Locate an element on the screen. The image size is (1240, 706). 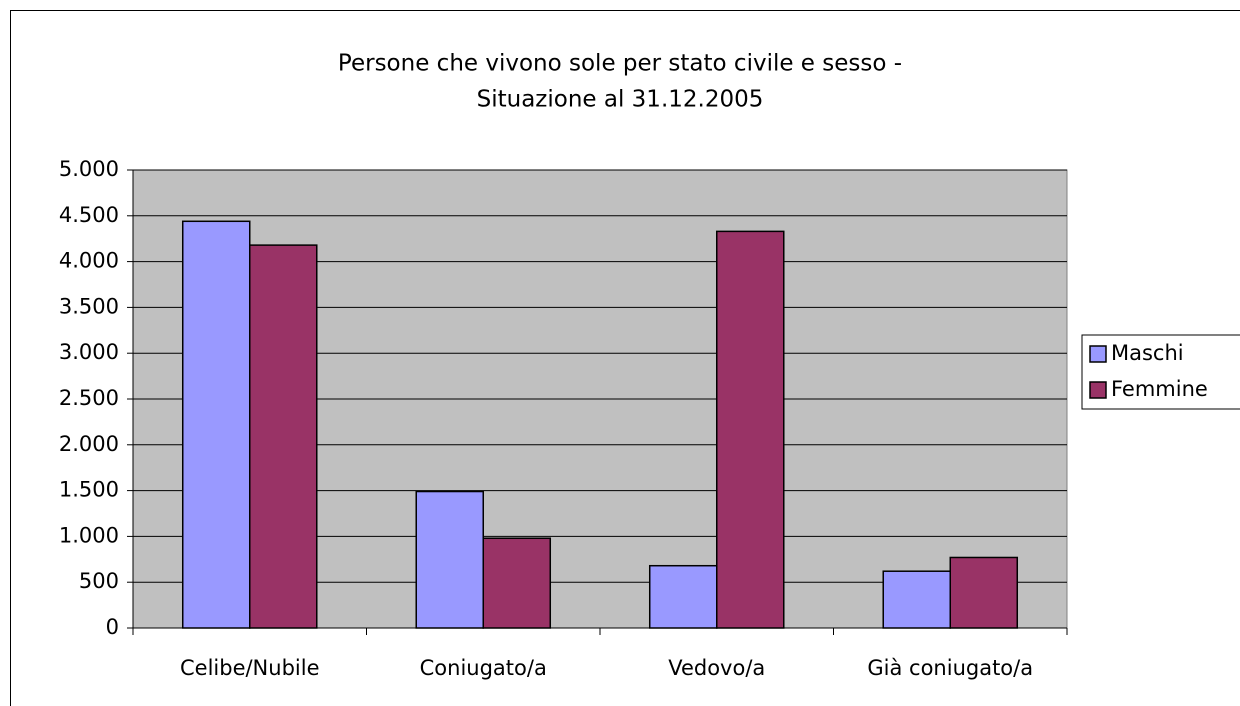
y-tick-label: 2.000 is located at coordinates (89, 444).